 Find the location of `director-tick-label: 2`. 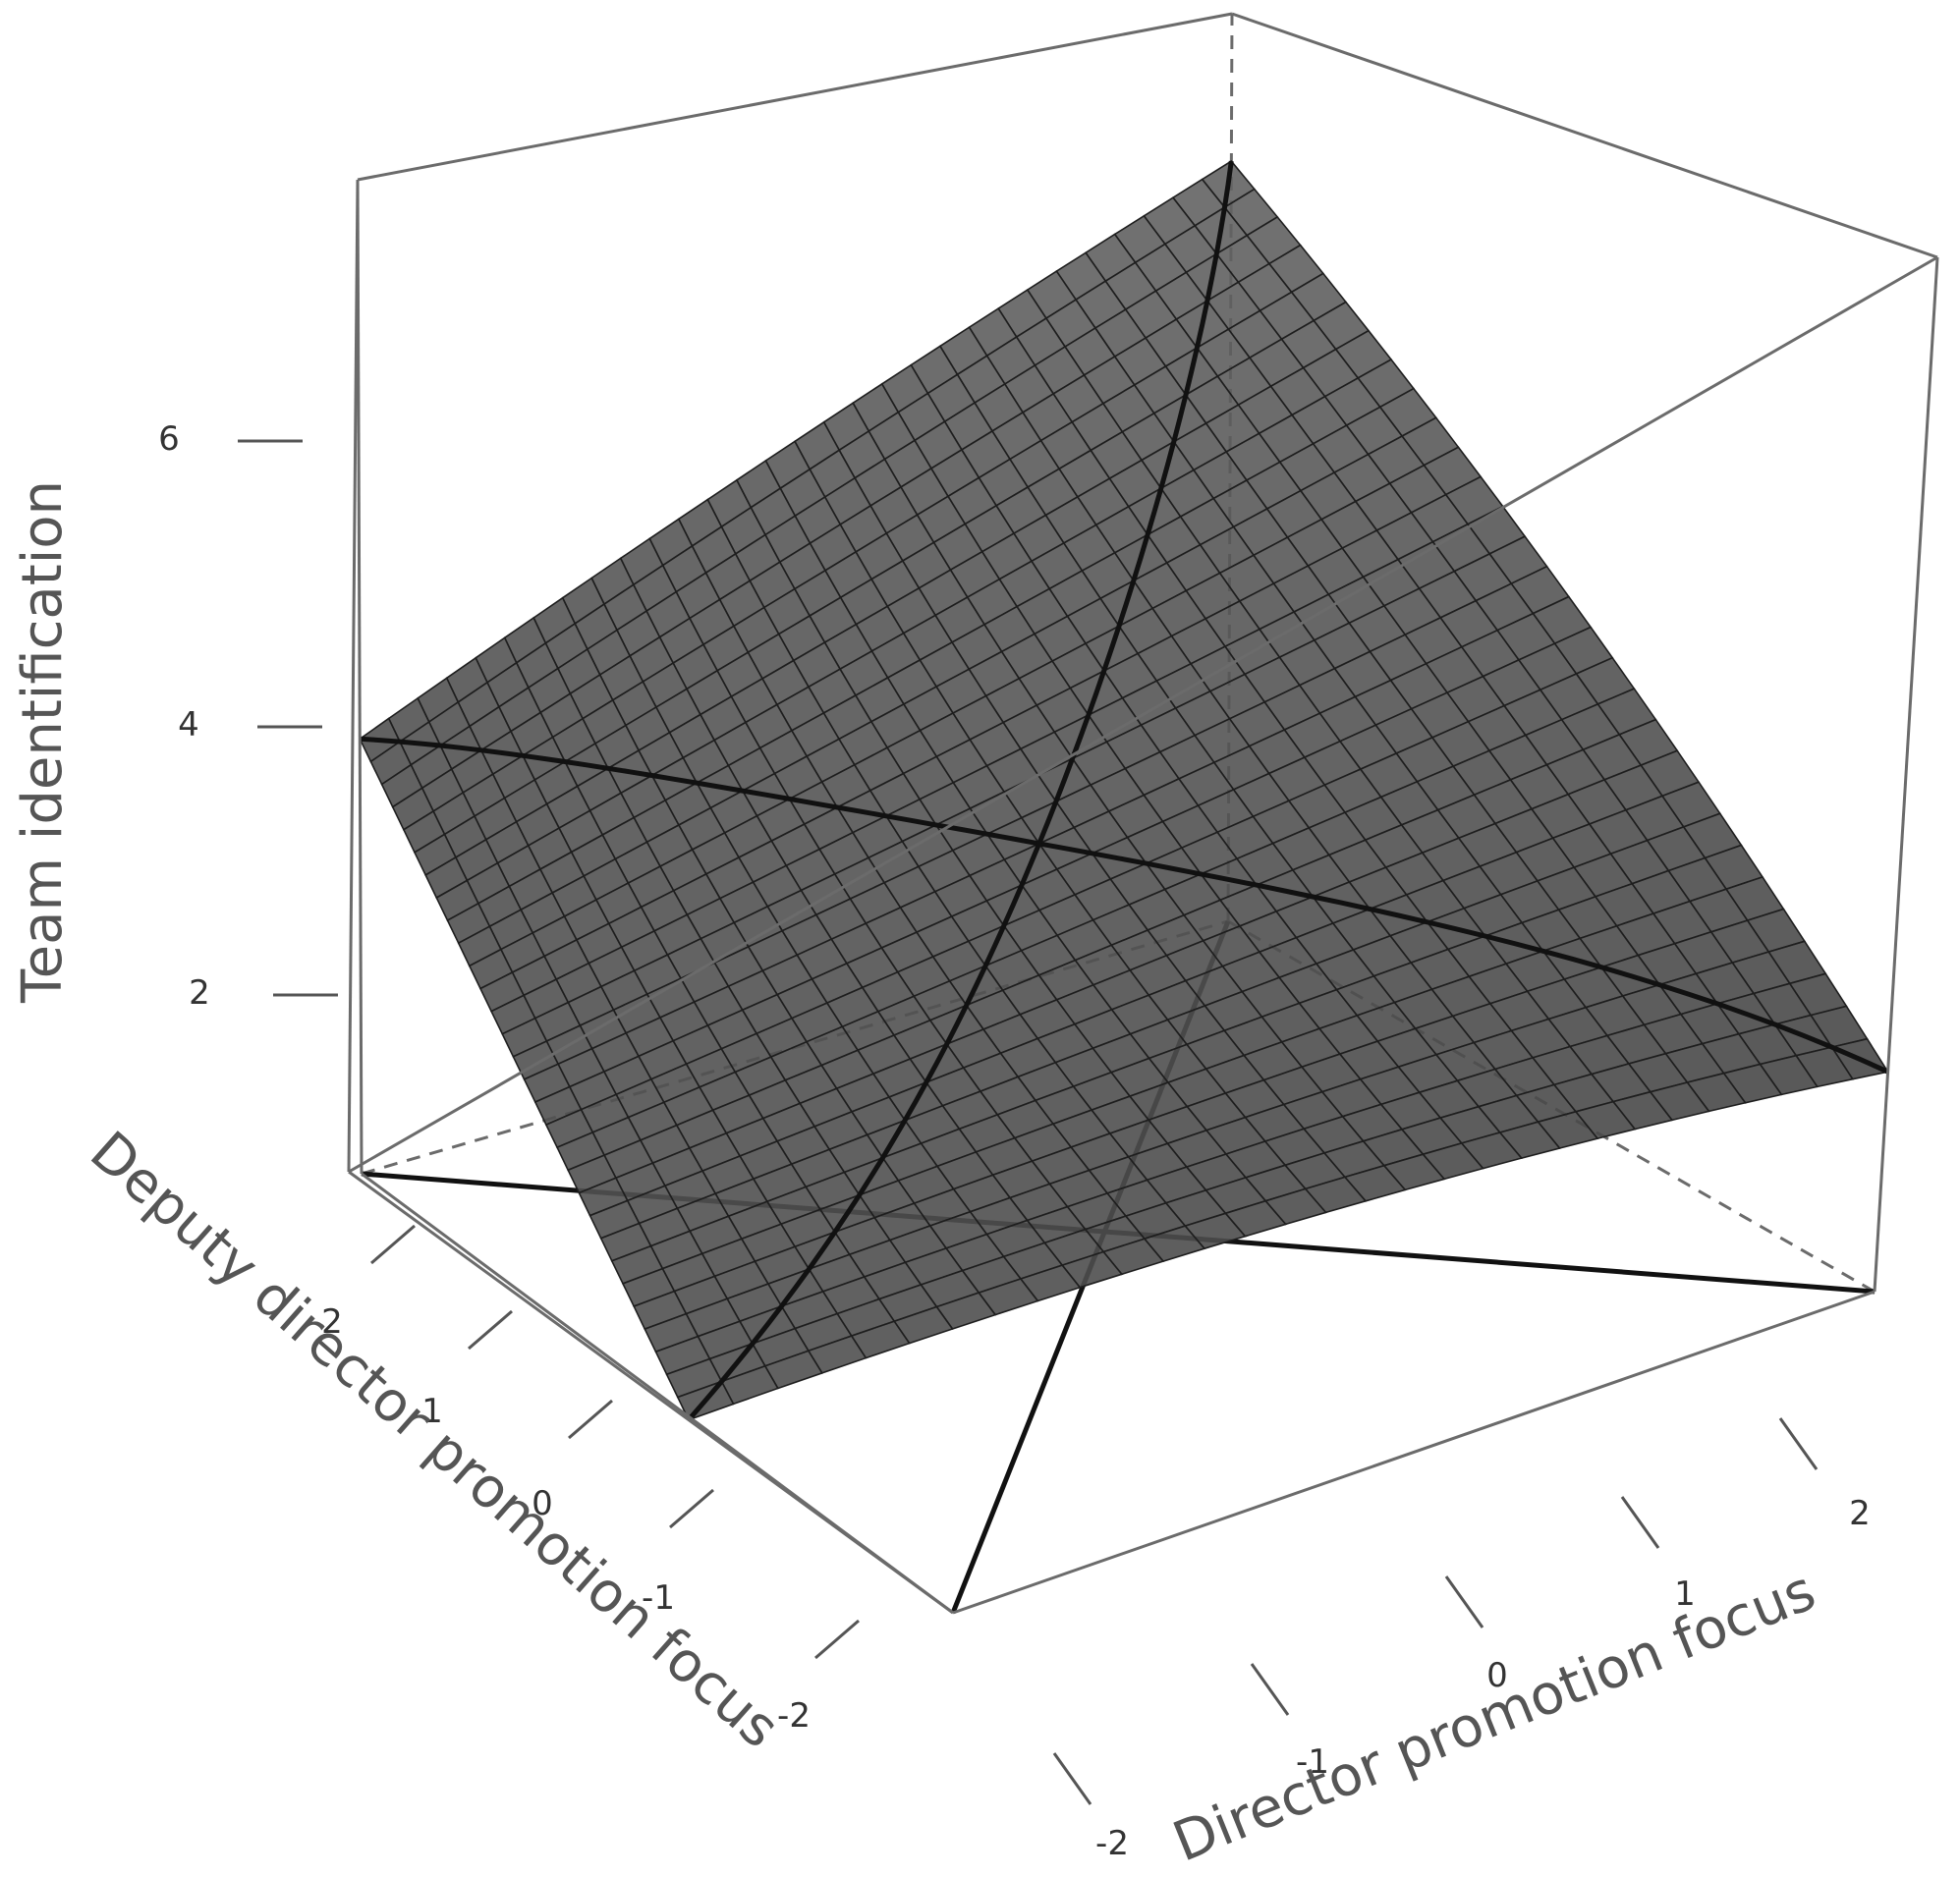

director-tick-label: 2 is located at coordinates (1860, 1514).